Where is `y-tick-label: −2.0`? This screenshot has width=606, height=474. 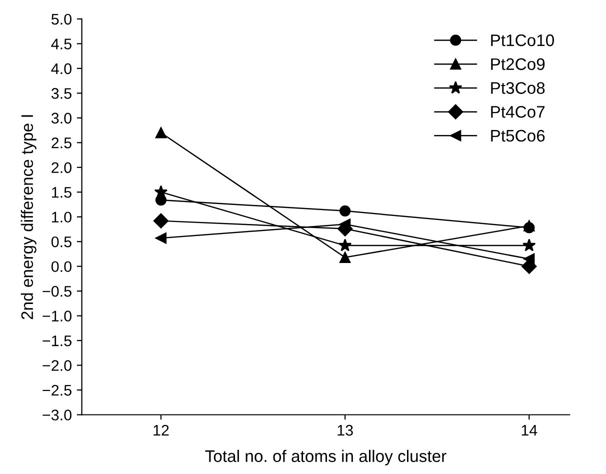 y-tick-label: −2.0 is located at coordinates (57, 365).